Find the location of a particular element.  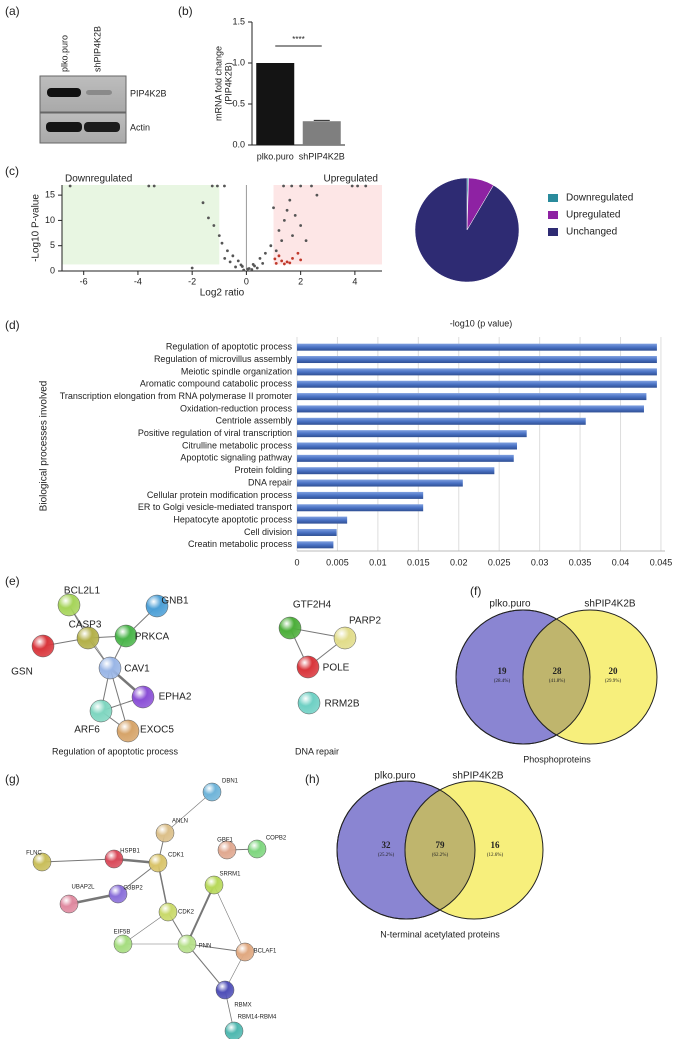

x-tick-label: 0.03 is located at coordinates (540, 562).